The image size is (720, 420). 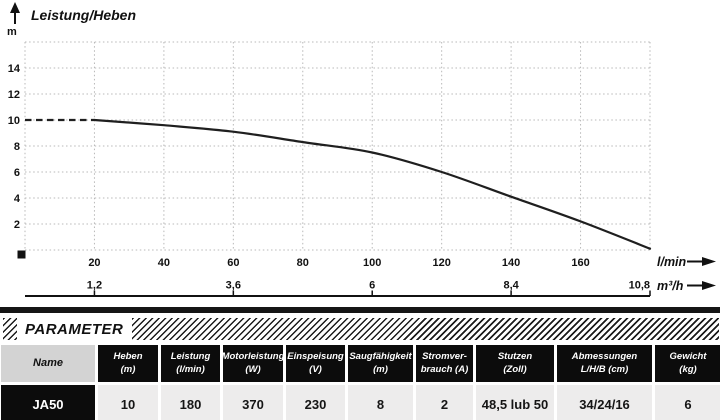 I want to click on chart-title: Leistung/Heben, so click(x=83, y=15).